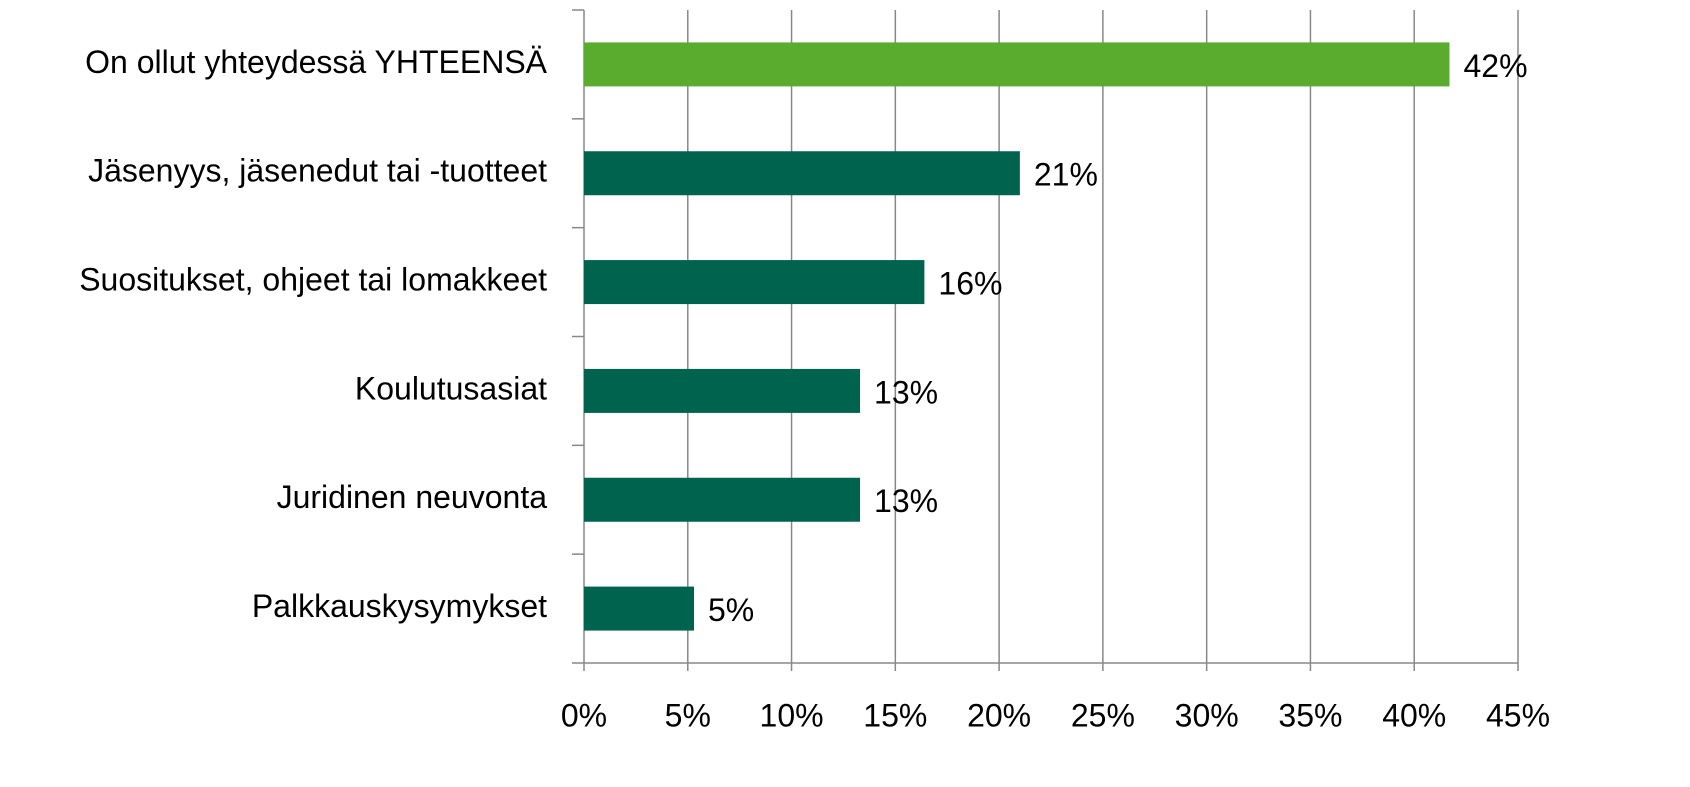 This screenshot has height=787, width=1690. Describe the element at coordinates (792, 715) in the screenshot. I see `x-tick-label: 10%` at that location.